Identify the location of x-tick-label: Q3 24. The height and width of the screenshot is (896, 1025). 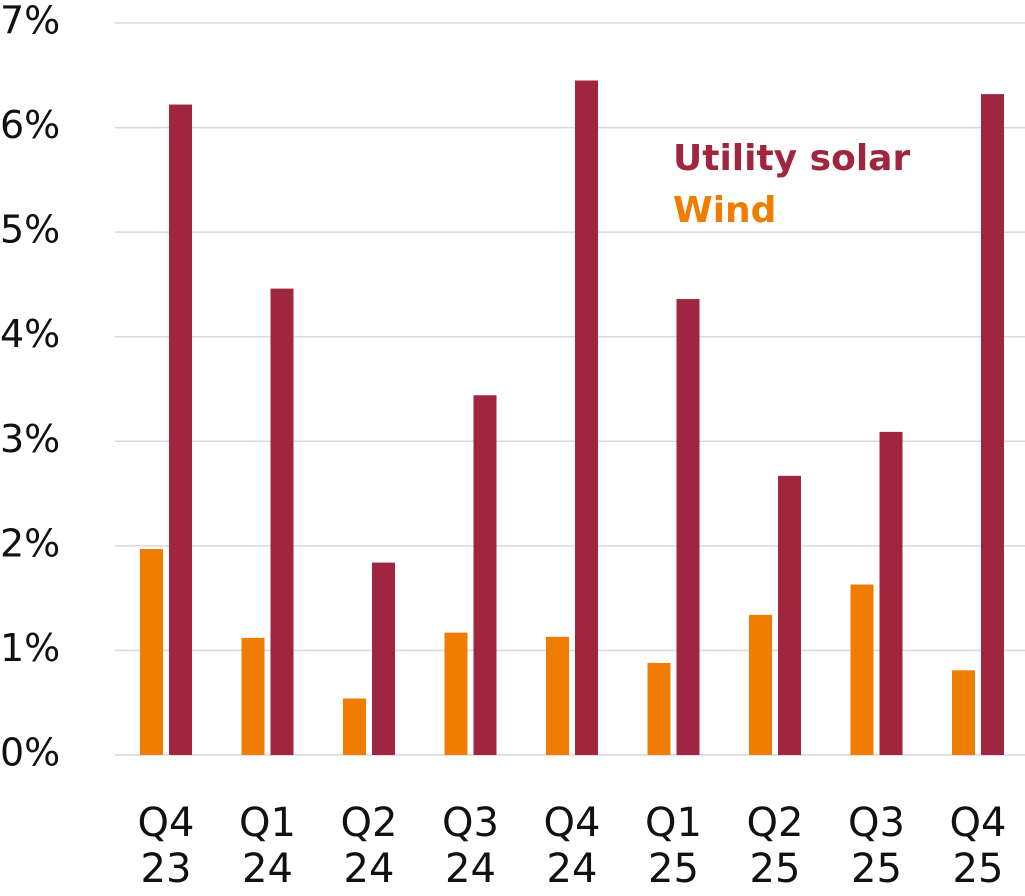
(470, 846).